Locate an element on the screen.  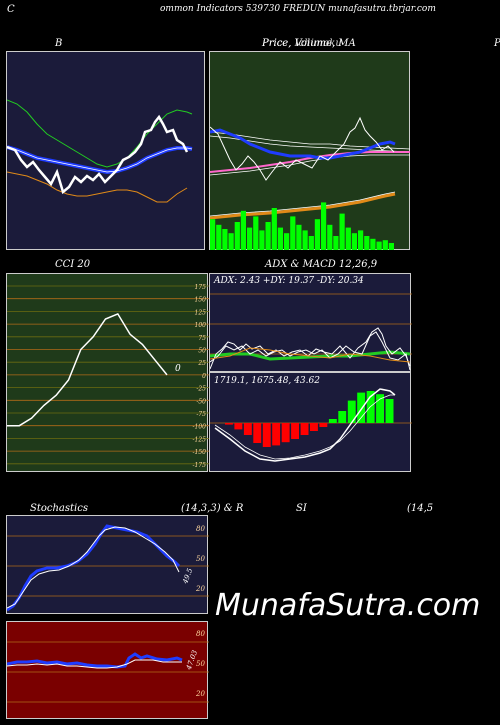
cci-tick-label: 150 is located at coordinates (201, 300).